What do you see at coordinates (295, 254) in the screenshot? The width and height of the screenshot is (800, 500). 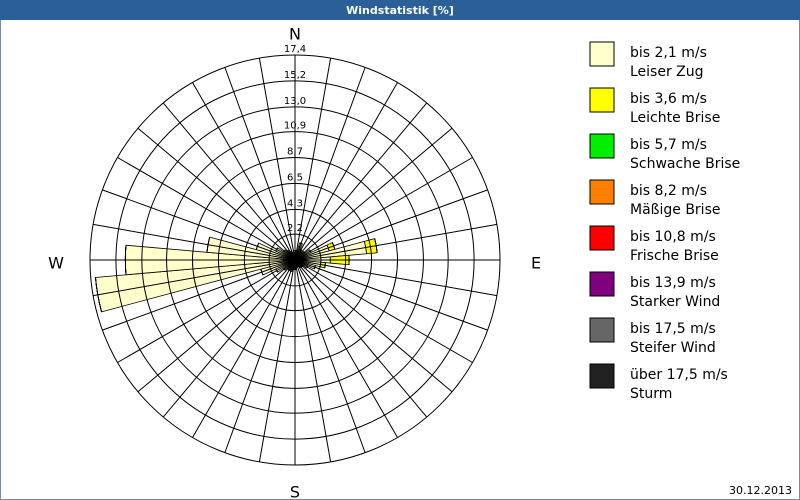 I see `r-tick-label: 0` at bounding box center [295, 254].